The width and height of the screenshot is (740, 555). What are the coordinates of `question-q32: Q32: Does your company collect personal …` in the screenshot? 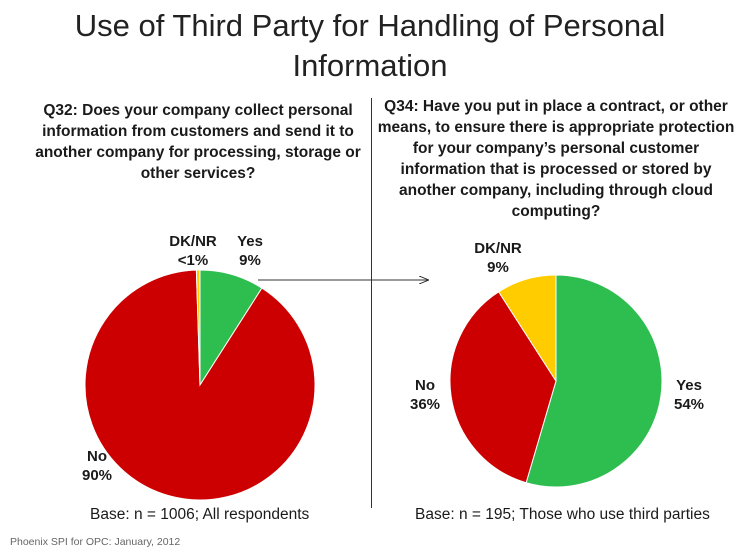 It's located at (198, 142).